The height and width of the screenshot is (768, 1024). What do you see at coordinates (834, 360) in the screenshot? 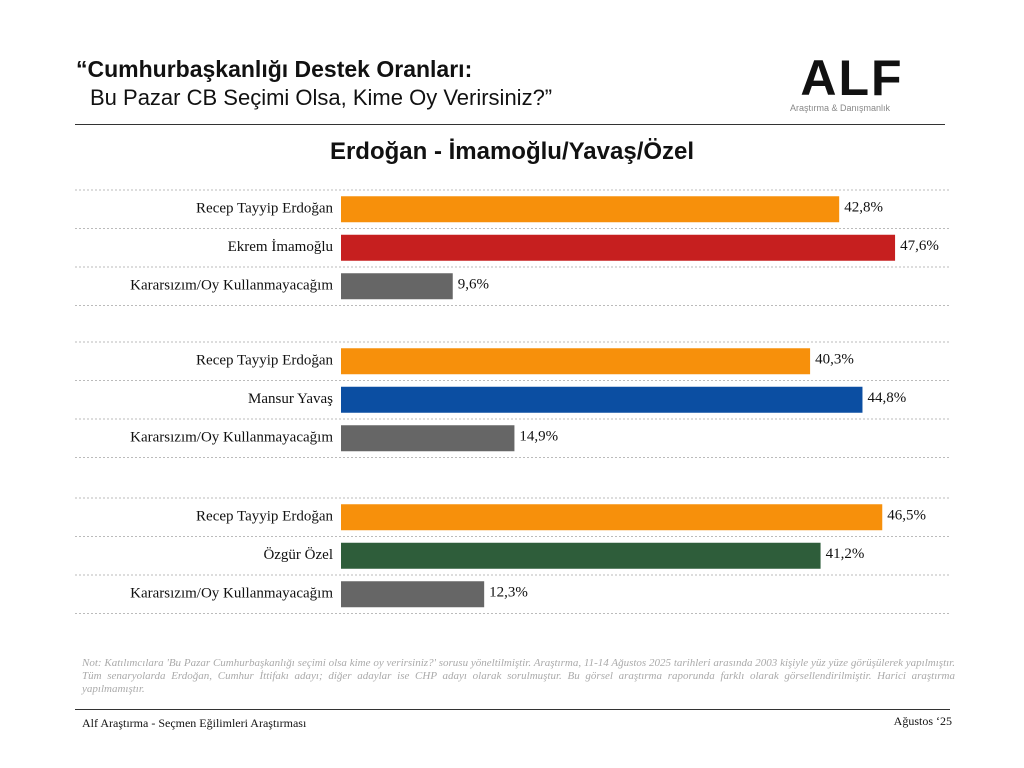
I see `value-label: 40,3%` at bounding box center [834, 360].